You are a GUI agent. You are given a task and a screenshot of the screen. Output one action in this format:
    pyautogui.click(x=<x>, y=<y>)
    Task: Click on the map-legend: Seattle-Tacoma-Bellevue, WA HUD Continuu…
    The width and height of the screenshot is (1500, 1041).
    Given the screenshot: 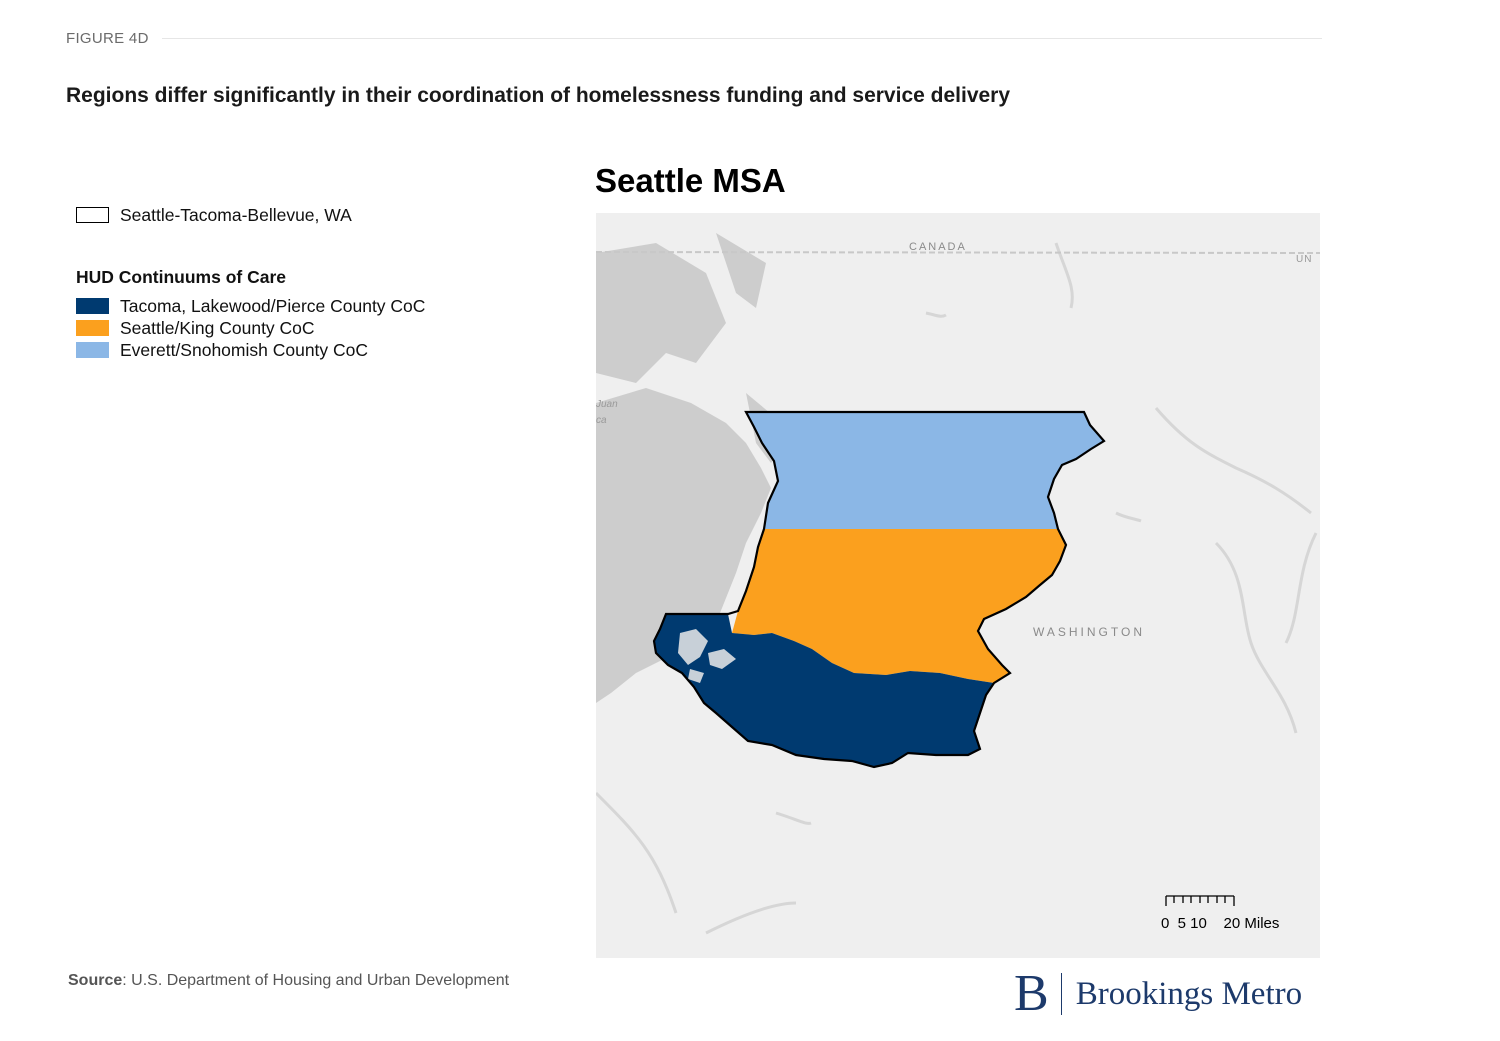 What is the action you would take?
    pyautogui.click(x=306, y=282)
    